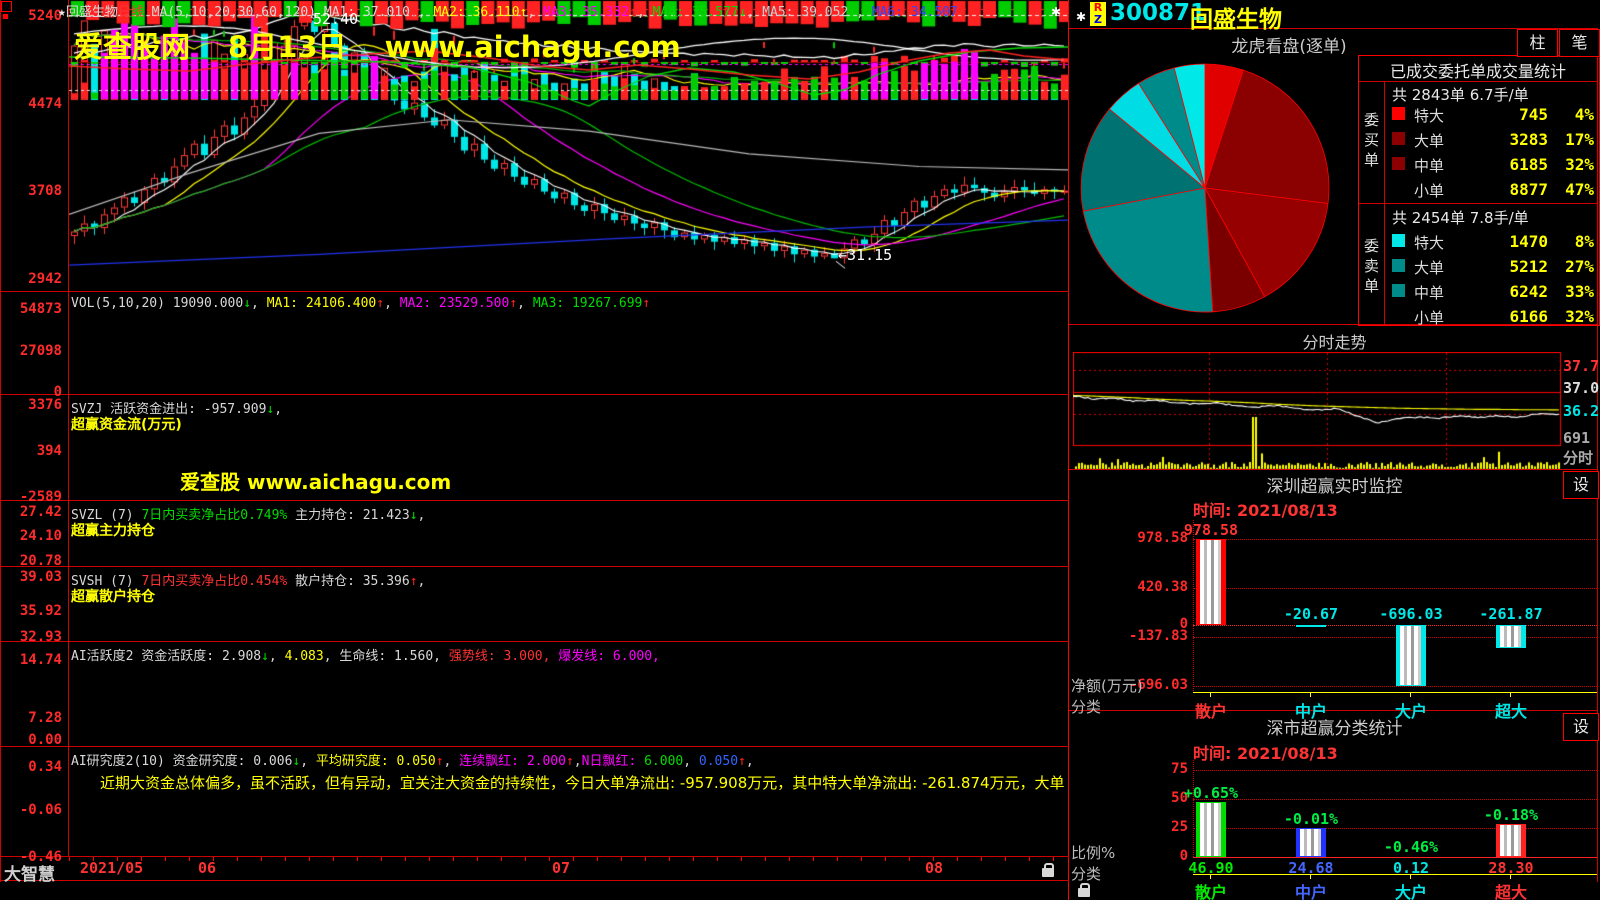 This screenshot has height=900, width=1600. I want to click on axis-label: 27.42, so click(40, 512).